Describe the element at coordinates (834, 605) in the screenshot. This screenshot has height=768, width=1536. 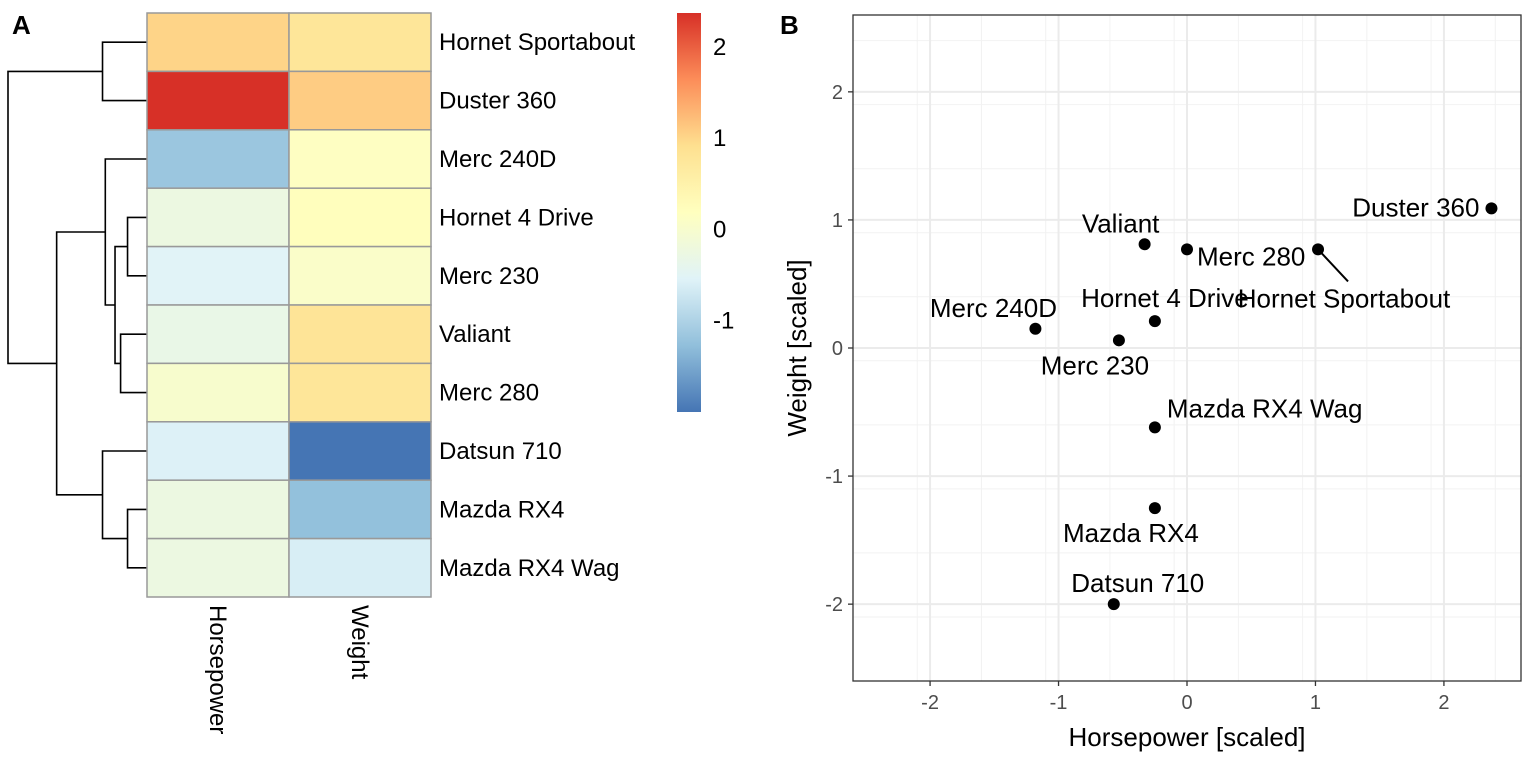
I see `y-tick-label: -2` at that location.